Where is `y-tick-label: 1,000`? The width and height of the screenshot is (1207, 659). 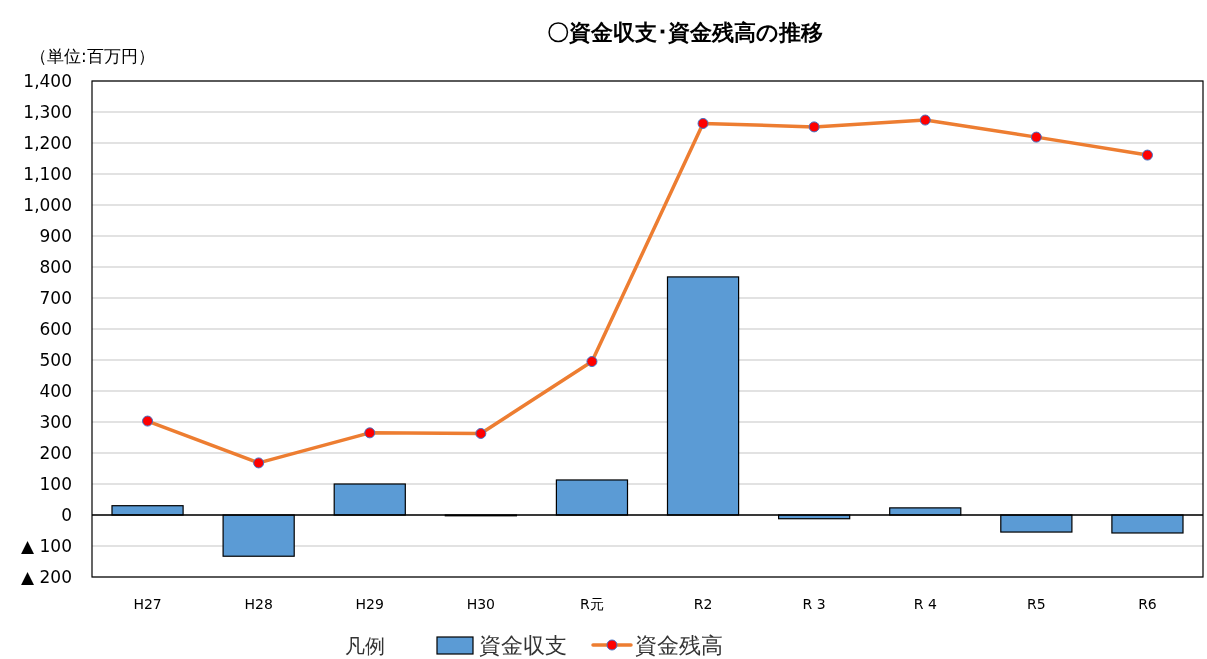
y-tick-label: 1,000 is located at coordinates (47, 205).